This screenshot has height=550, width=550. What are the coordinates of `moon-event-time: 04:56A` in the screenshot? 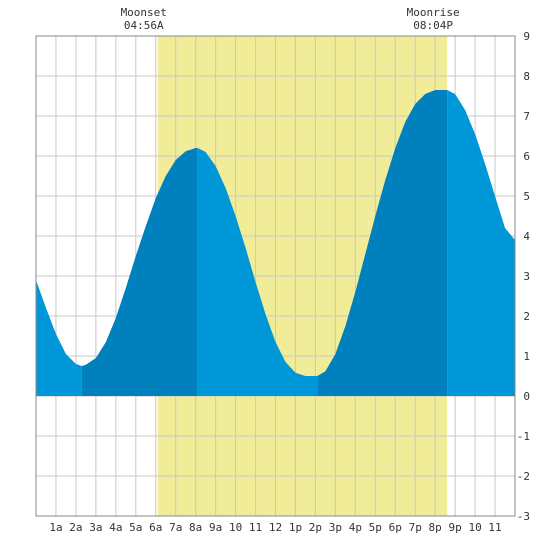 It's located at (144, 25).